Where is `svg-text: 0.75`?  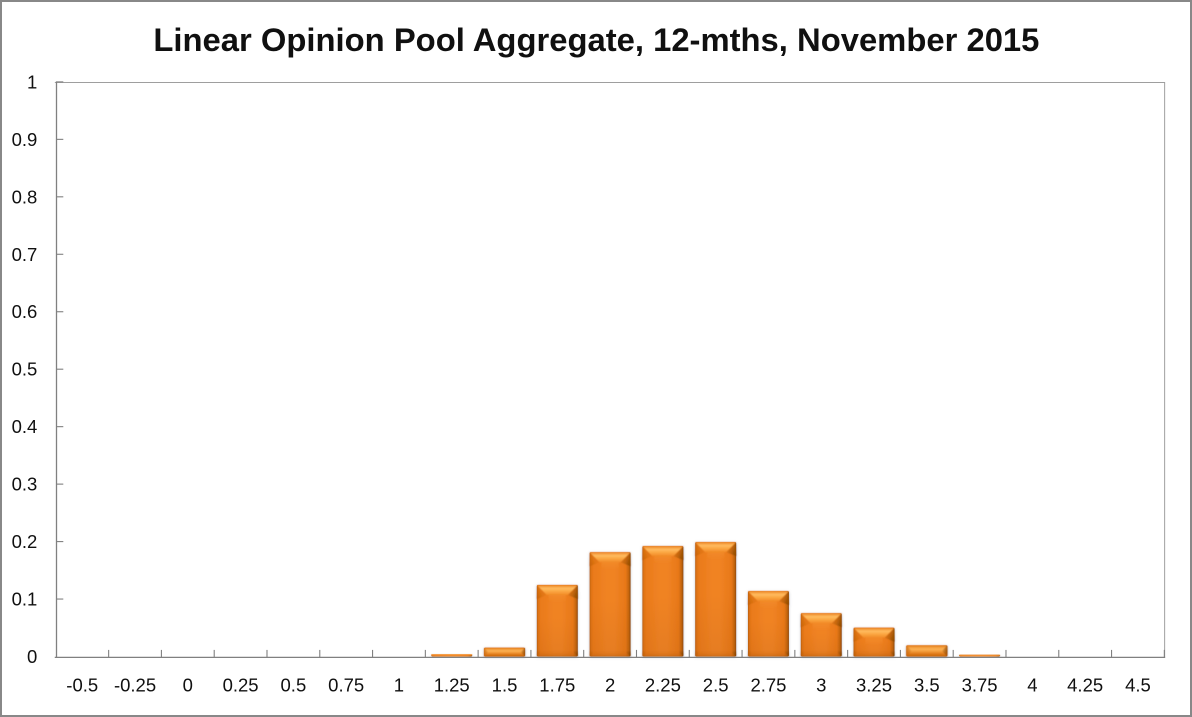
svg-text: 0.75 is located at coordinates (346, 685).